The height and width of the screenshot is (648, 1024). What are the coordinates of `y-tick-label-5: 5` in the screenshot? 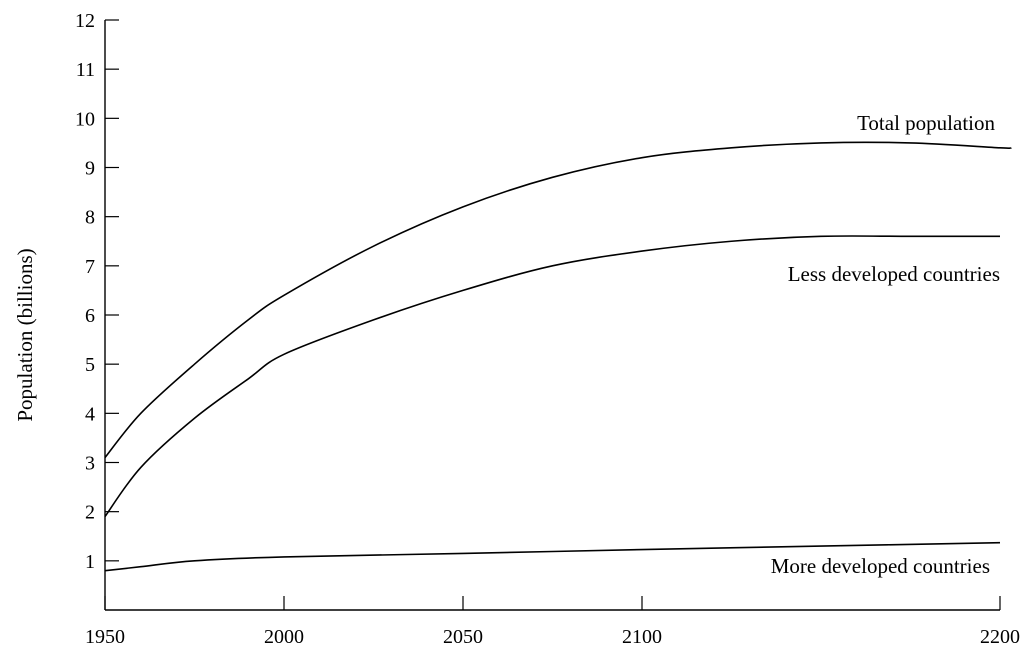 It's located at (90, 365).